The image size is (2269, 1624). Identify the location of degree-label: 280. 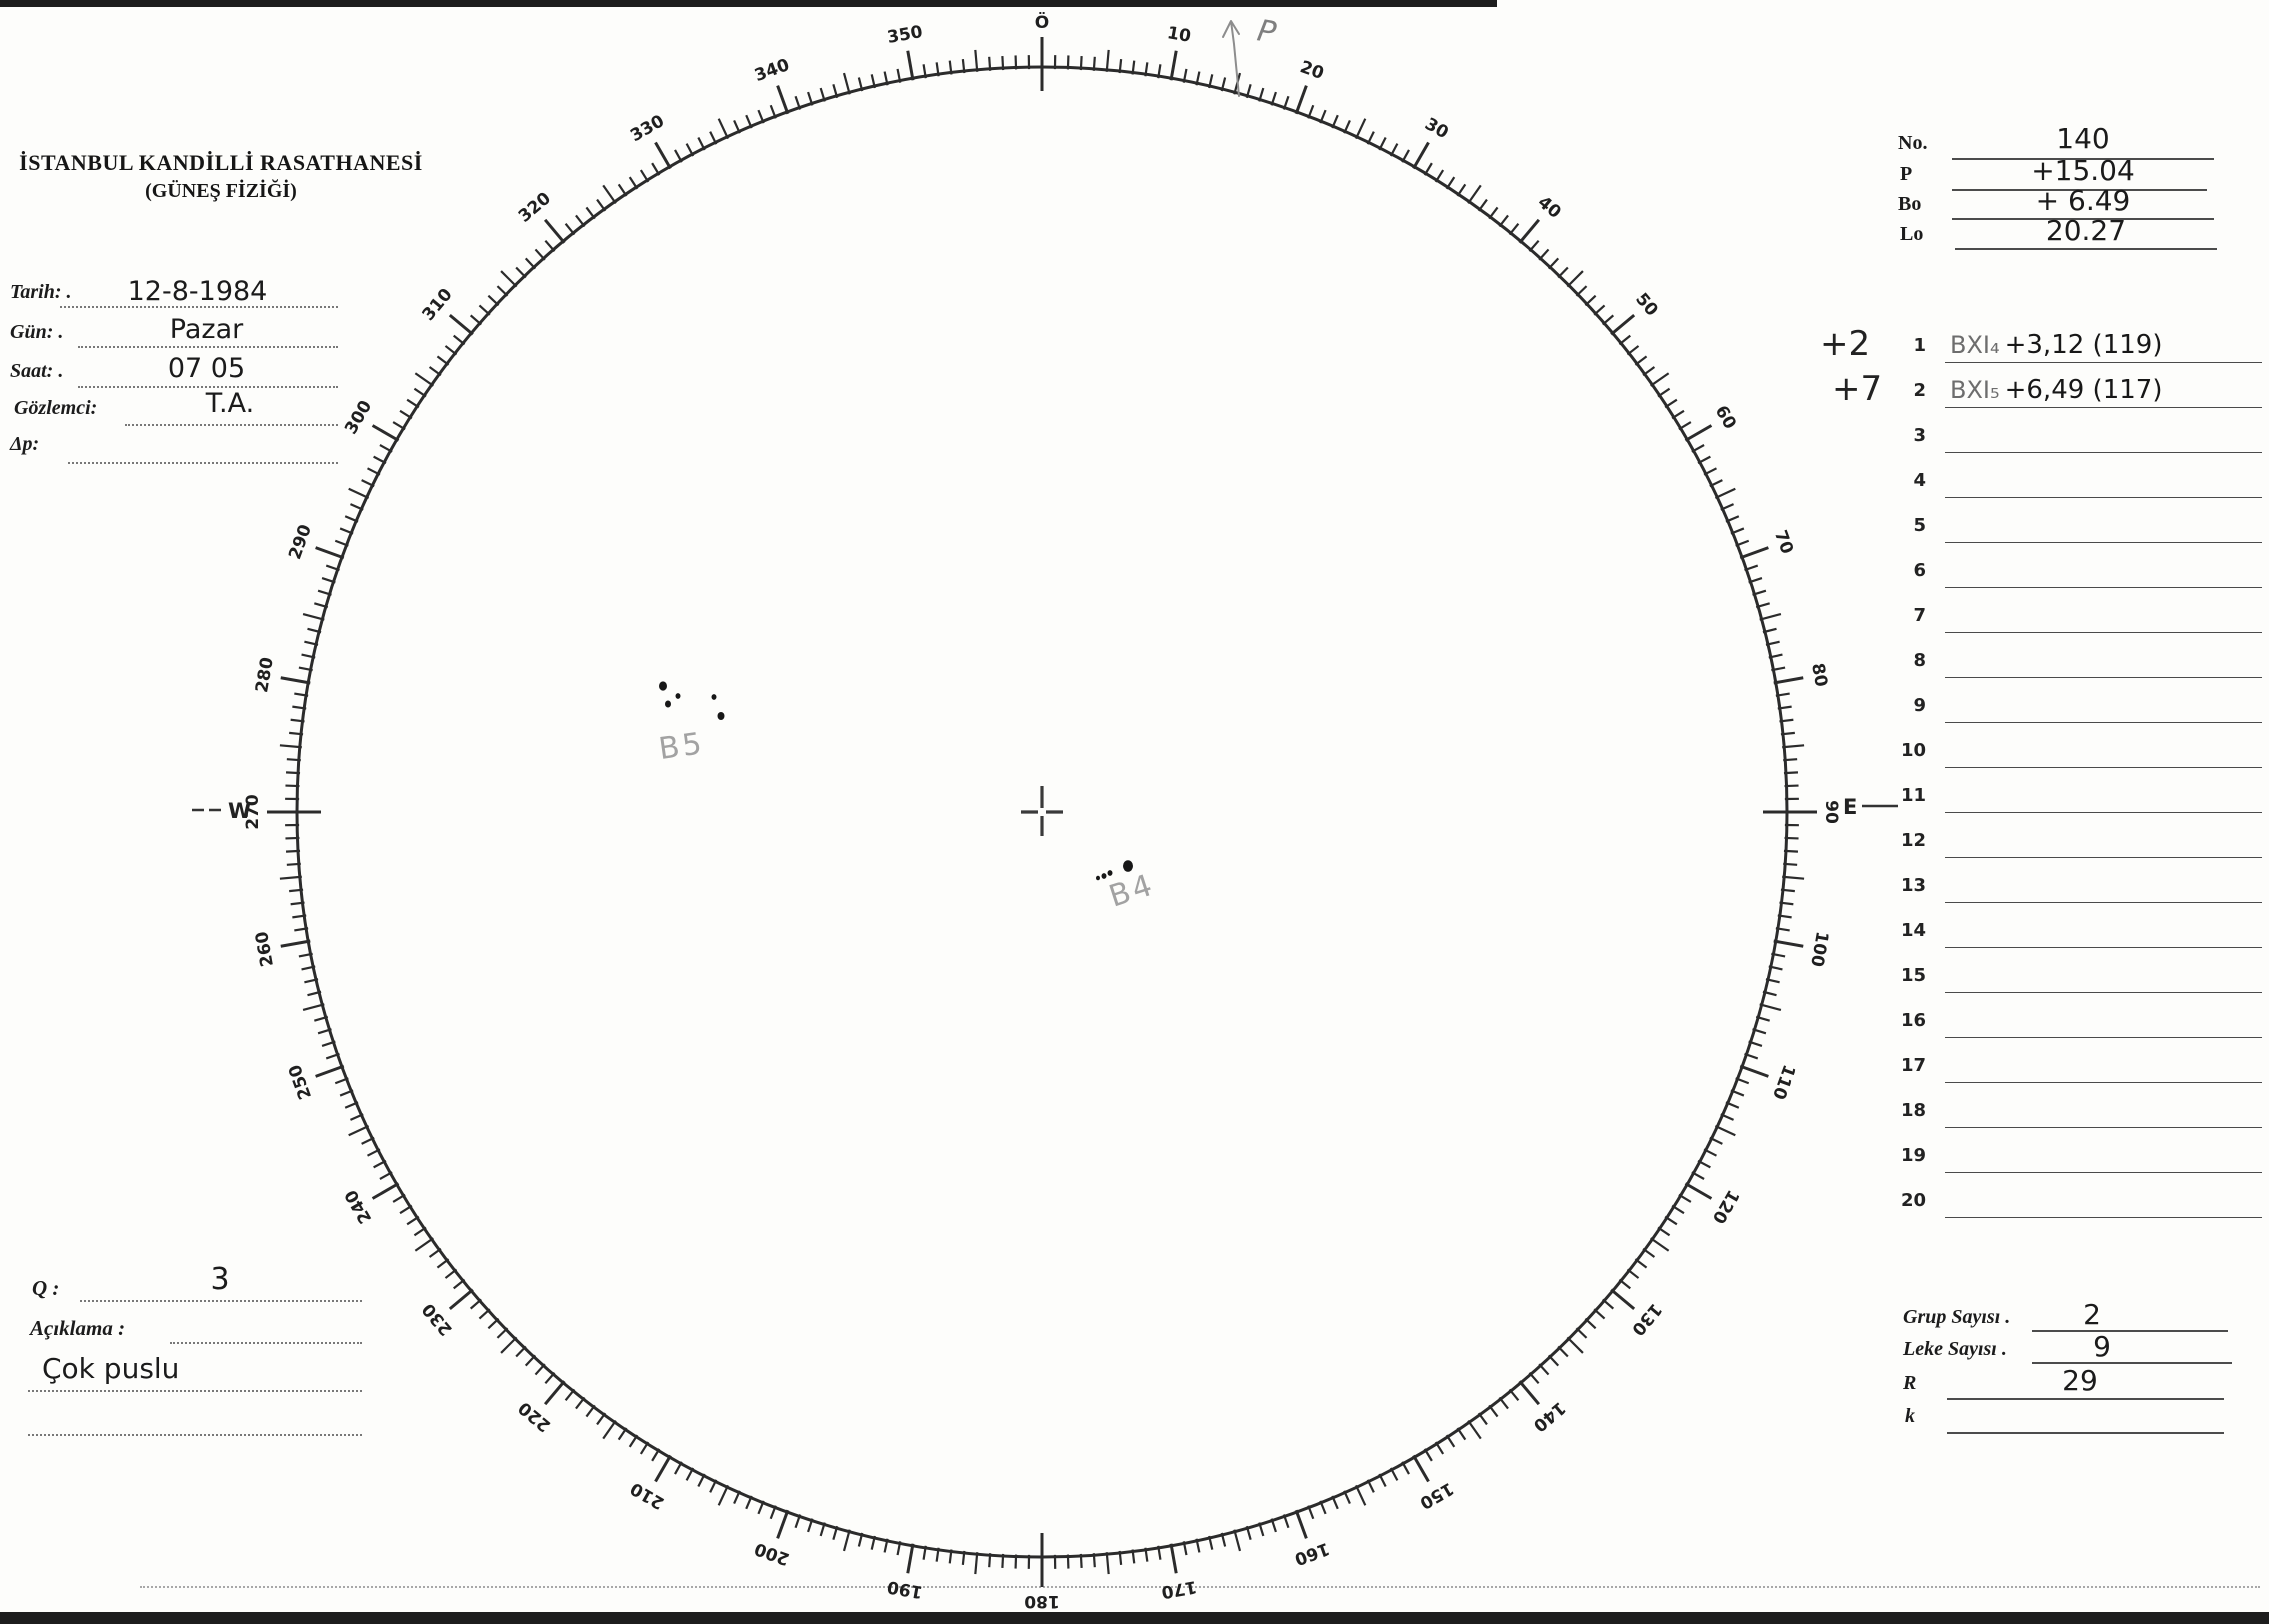
(265, 675).